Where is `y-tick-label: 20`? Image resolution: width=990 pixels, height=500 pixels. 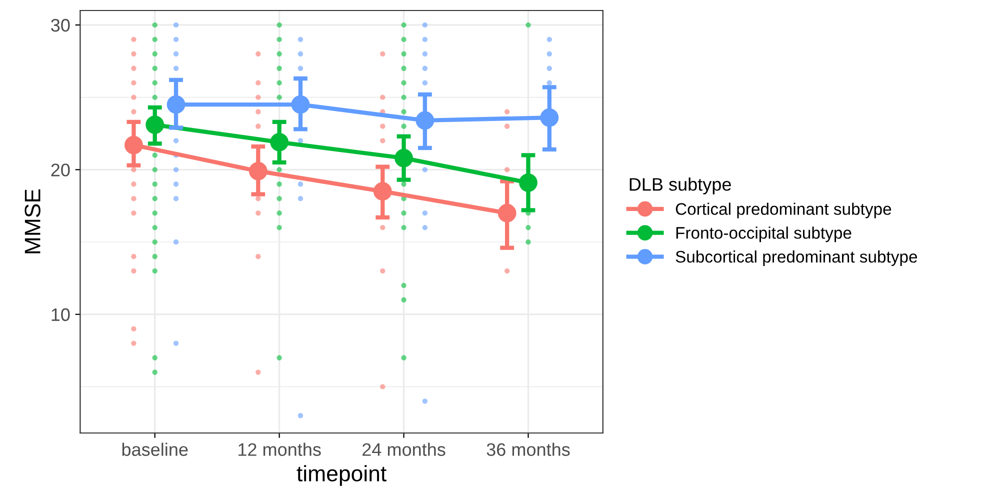 y-tick-label: 20 is located at coordinates (60, 170).